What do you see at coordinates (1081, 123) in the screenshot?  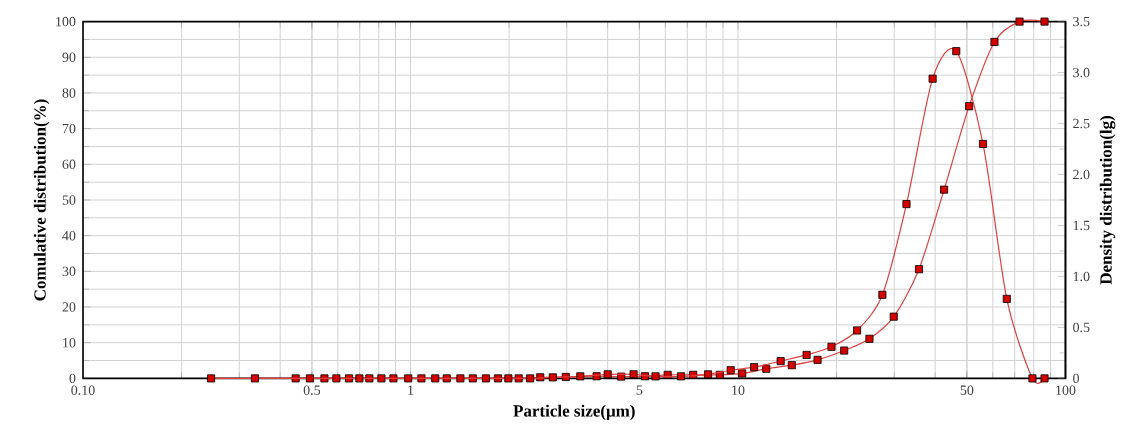 I see `y2-tick-label: 2.5` at bounding box center [1081, 123].